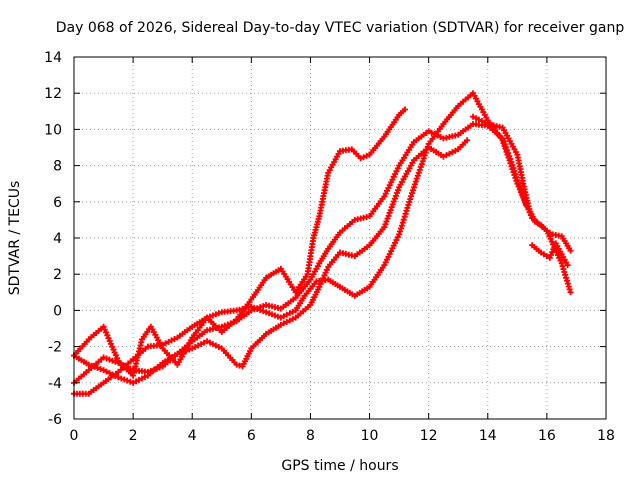  Describe the element at coordinates (57, 311) in the screenshot. I see `y-tick-label: 0` at that location.